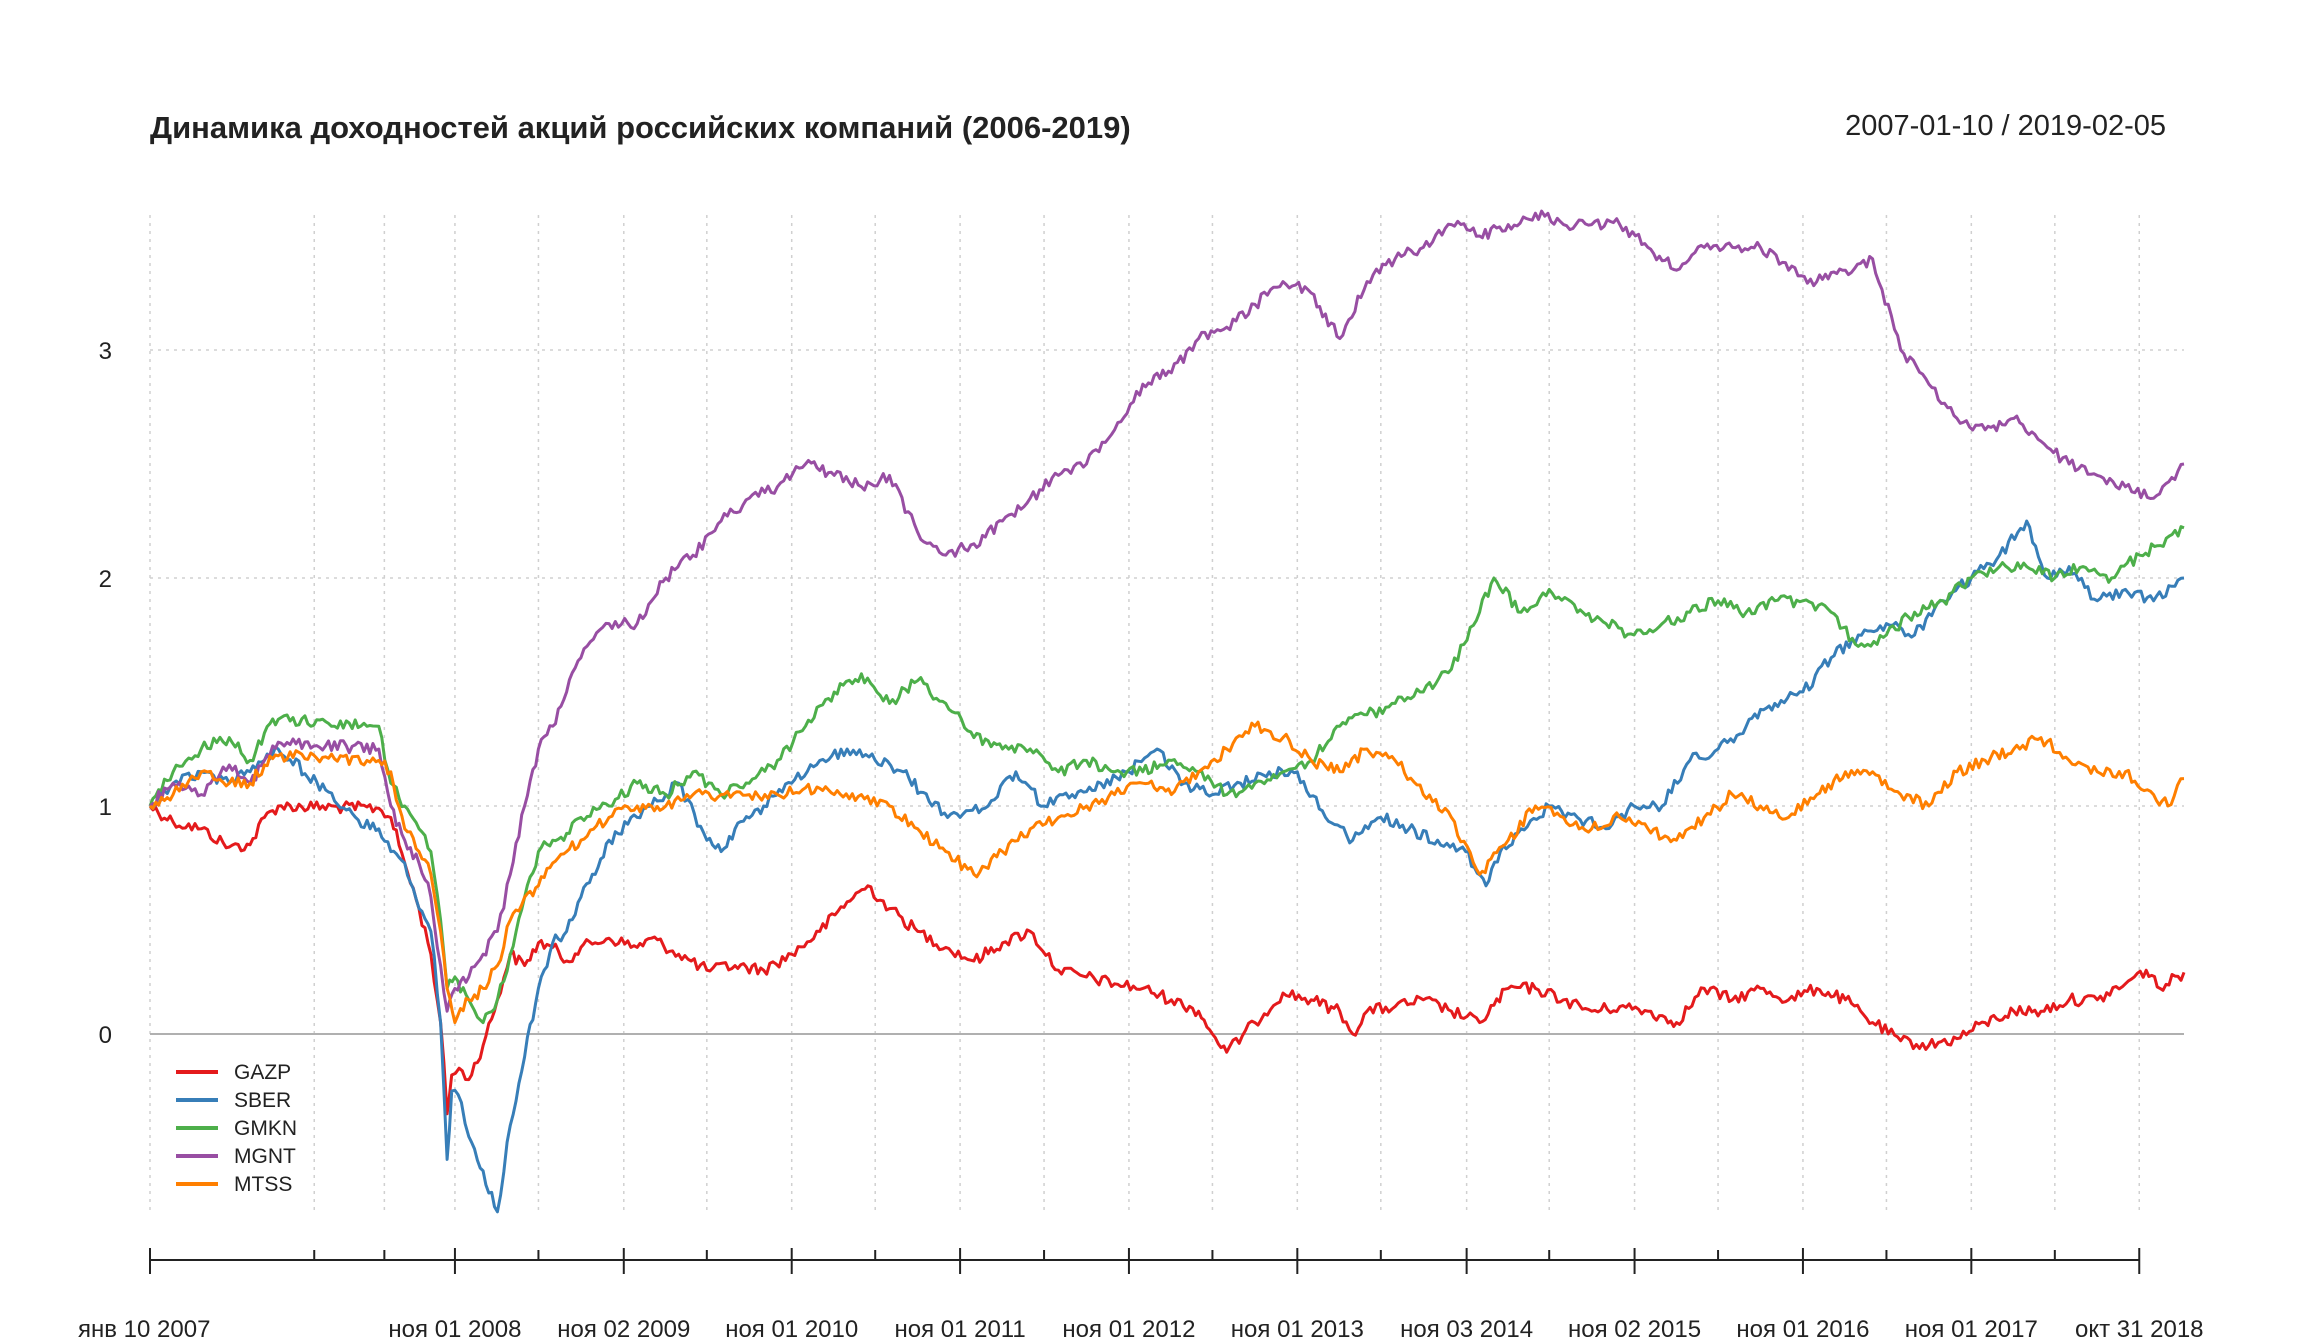 This screenshot has width=2304, height=1344. What do you see at coordinates (105, 351) in the screenshot?
I see `y-tick-label: 3` at bounding box center [105, 351].